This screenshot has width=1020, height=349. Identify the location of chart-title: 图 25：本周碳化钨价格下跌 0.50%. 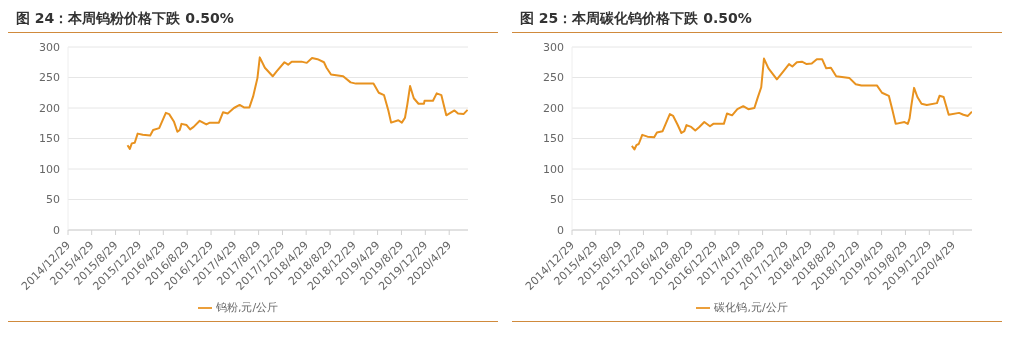
(636, 18).